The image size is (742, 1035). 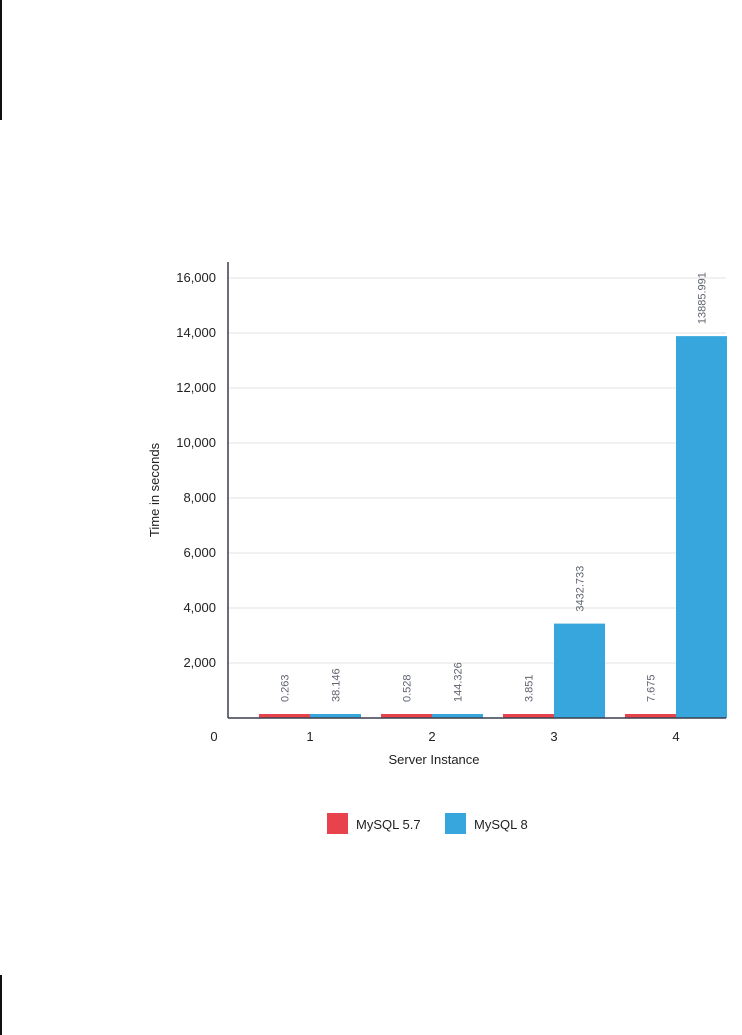 What do you see at coordinates (1, 1005) in the screenshot?
I see `page-edge-mark-bottom` at bounding box center [1, 1005].